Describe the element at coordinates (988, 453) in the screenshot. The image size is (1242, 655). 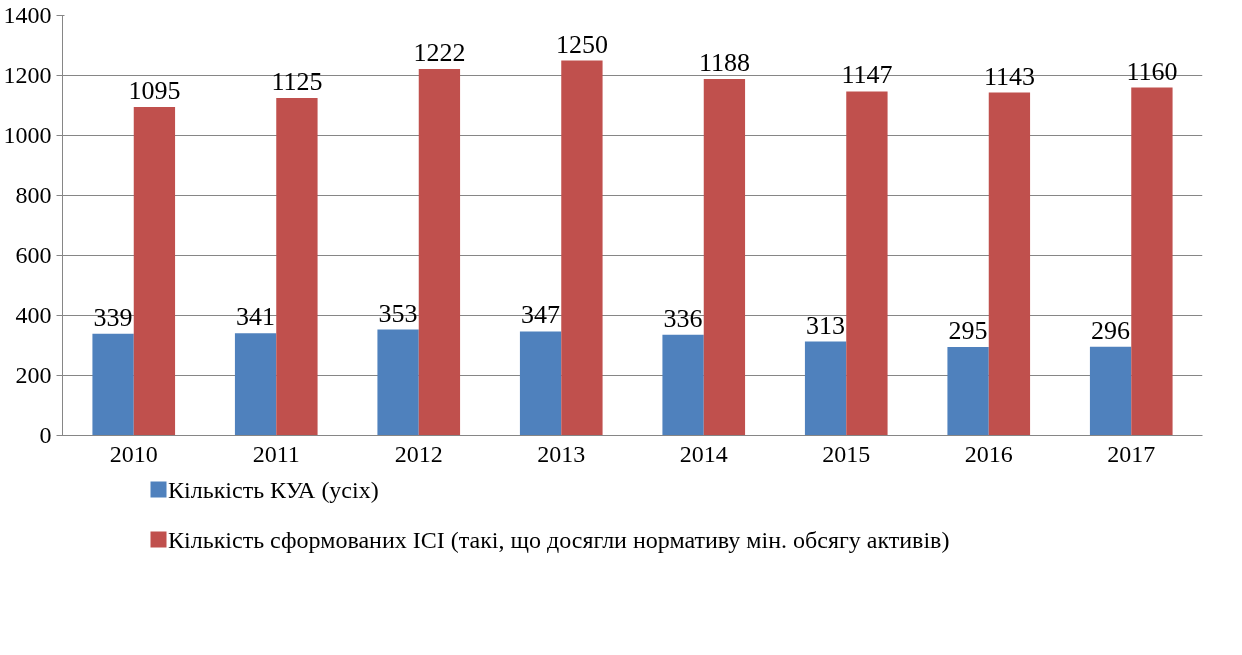
I see `x-tick-label: 2016` at that location.